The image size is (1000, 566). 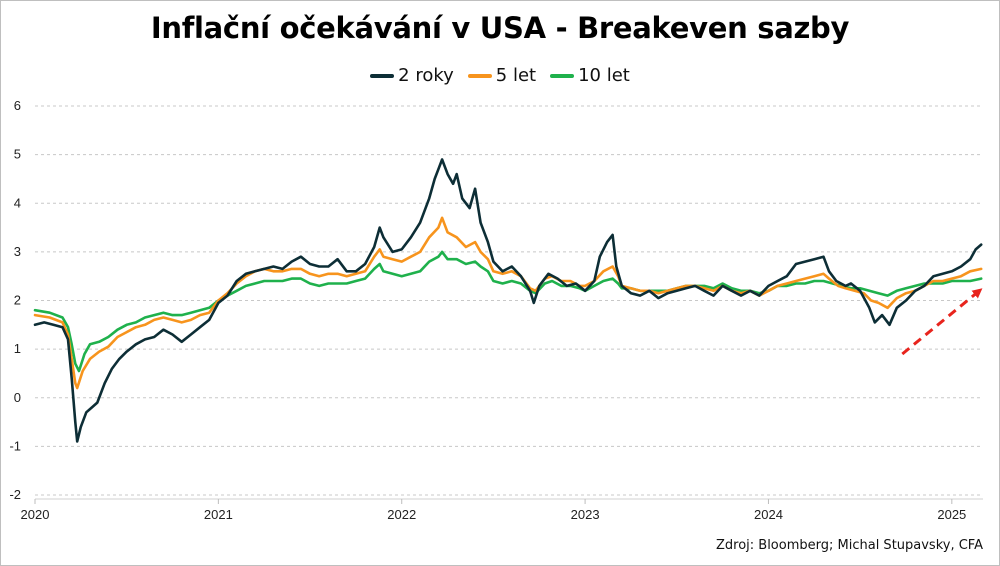 I want to click on legend-swatch-10-let, so click(x=562, y=75).